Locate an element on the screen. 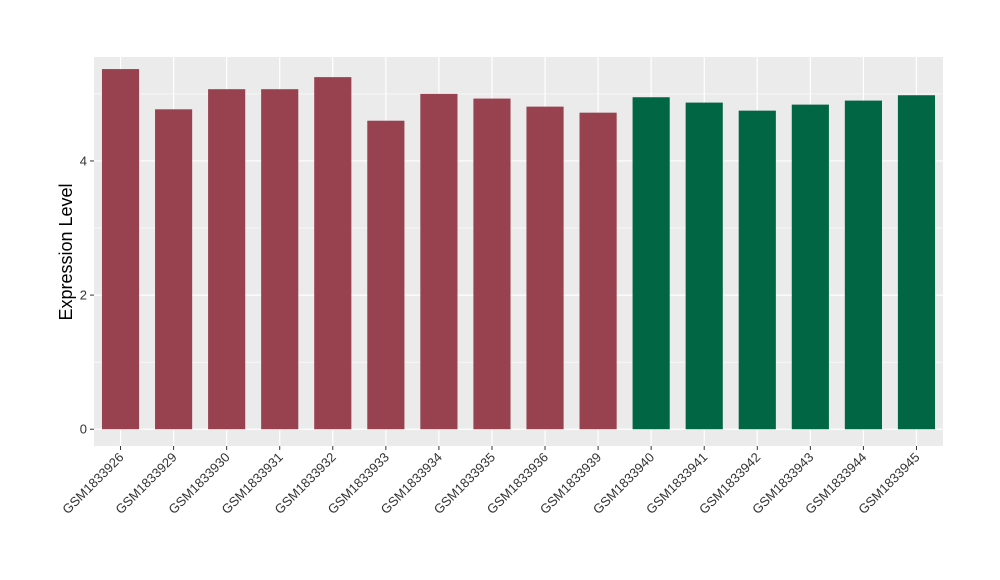  y-tick-label: 2 is located at coordinates (83, 295).